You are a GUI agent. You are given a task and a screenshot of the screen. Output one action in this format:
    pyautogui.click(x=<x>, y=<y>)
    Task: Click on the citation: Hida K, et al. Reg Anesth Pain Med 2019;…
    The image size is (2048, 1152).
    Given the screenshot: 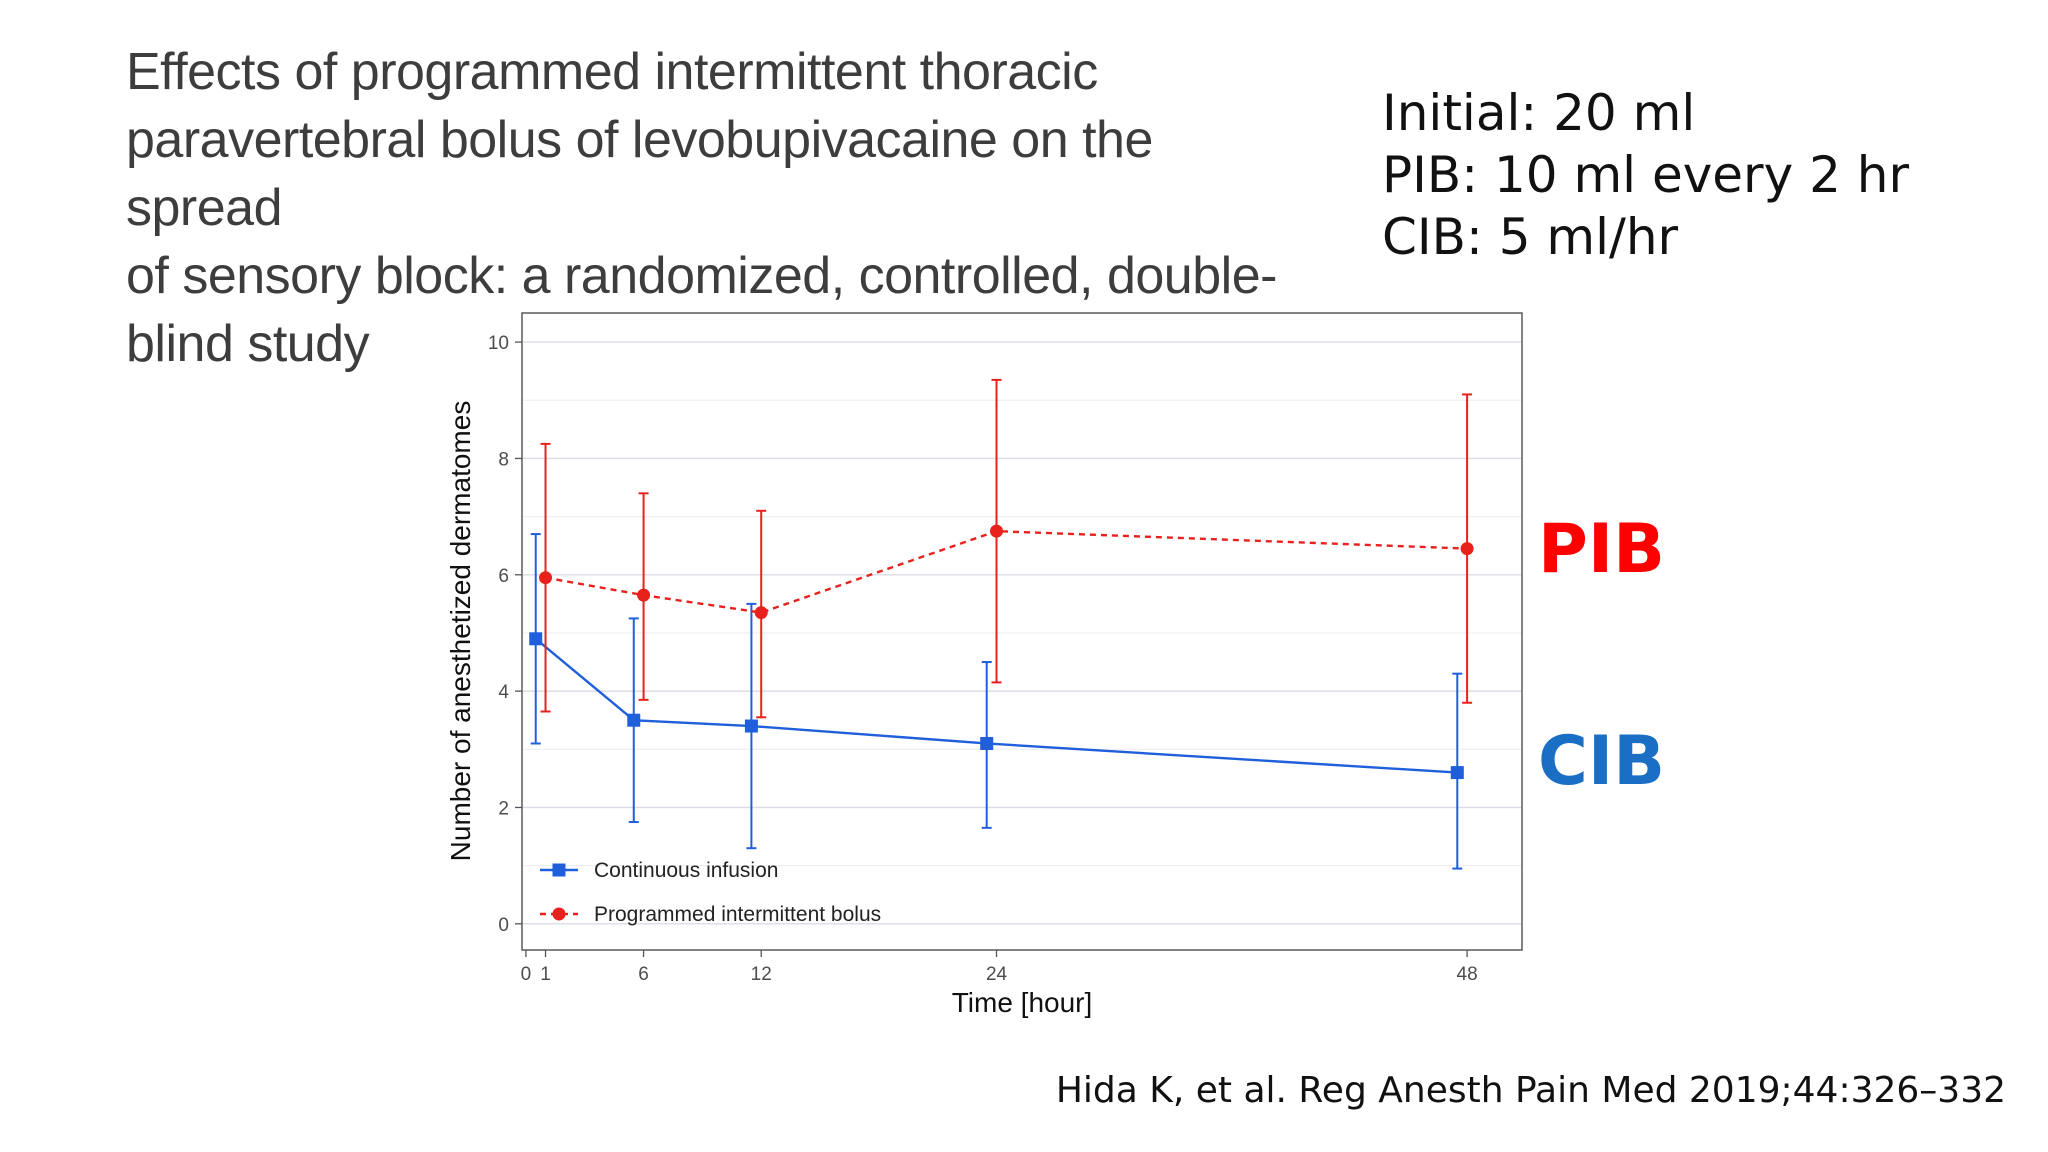 What is the action you would take?
    pyautogui.click(x=1530, y=1090)
    